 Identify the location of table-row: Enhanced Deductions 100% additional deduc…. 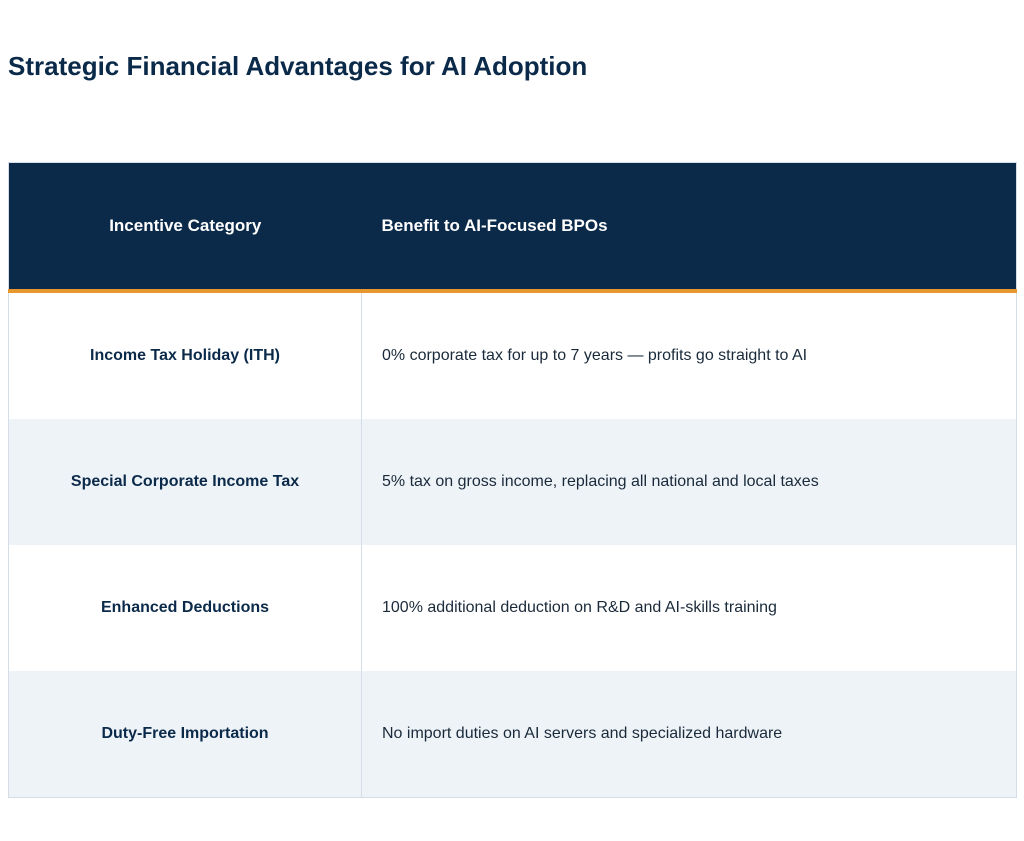
(512, 608).